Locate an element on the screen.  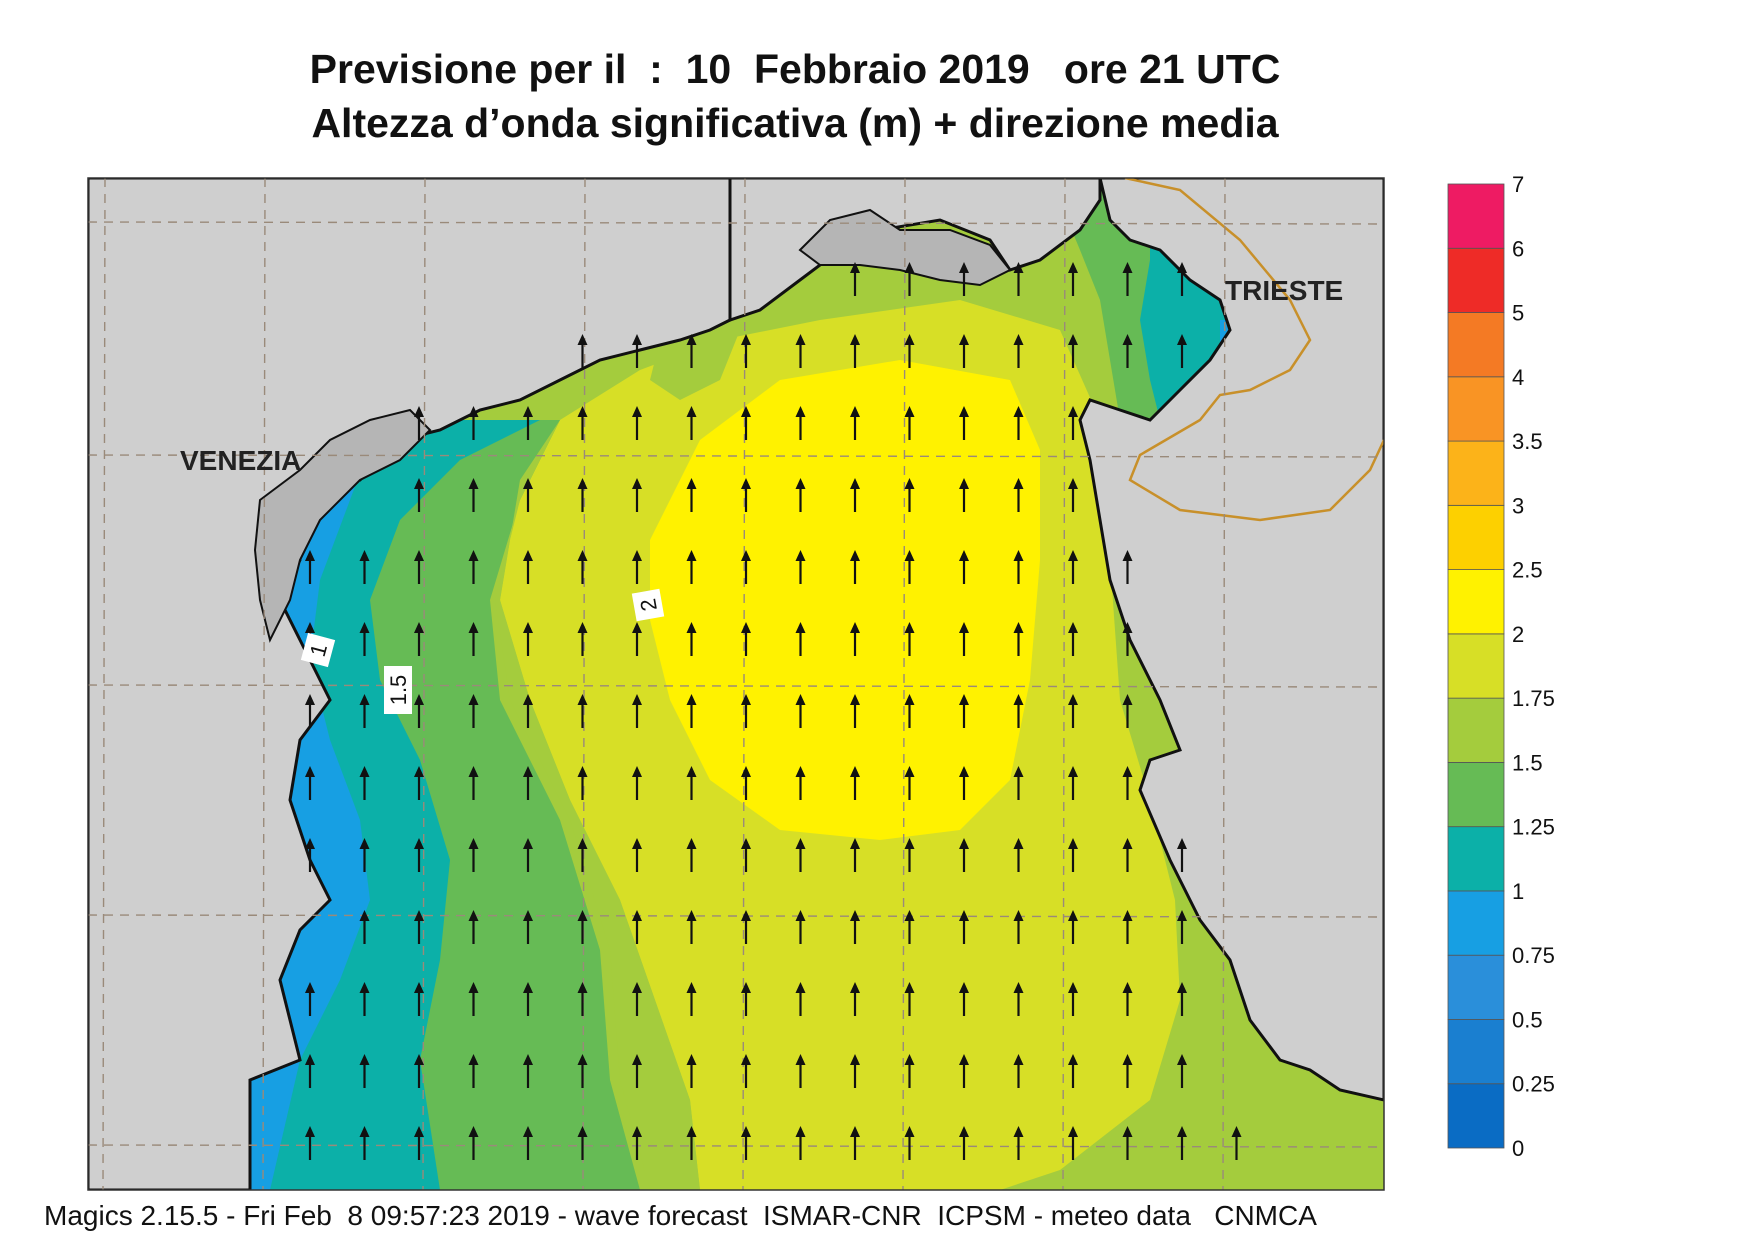
colorbar-tick-label: 1.75 is located at coordinates (1533, 698).